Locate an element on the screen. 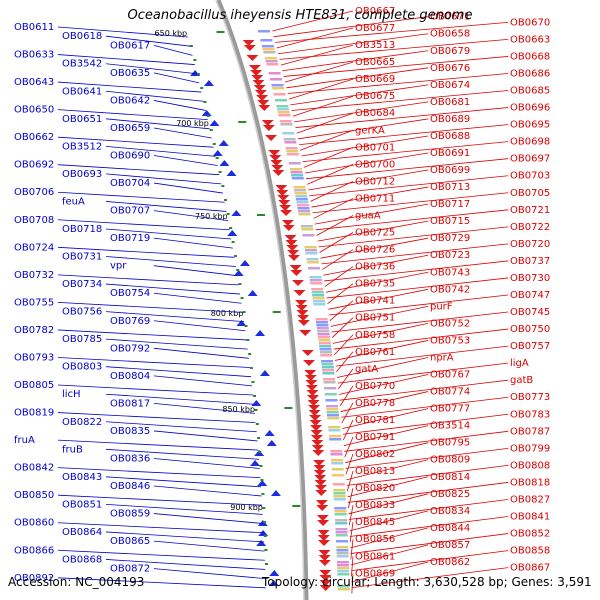 This screenshot has width=600, height=600. gene-label-left: OB0704 is located at coordinates (130, 183).